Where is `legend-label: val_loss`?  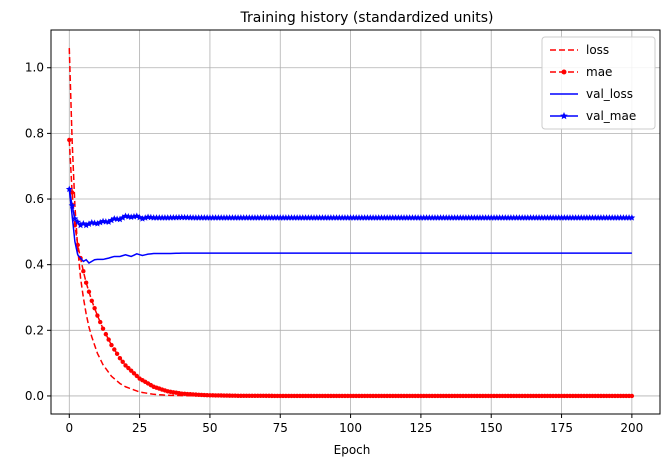 legend-label: val_loss is located at coordinates (609, 94).